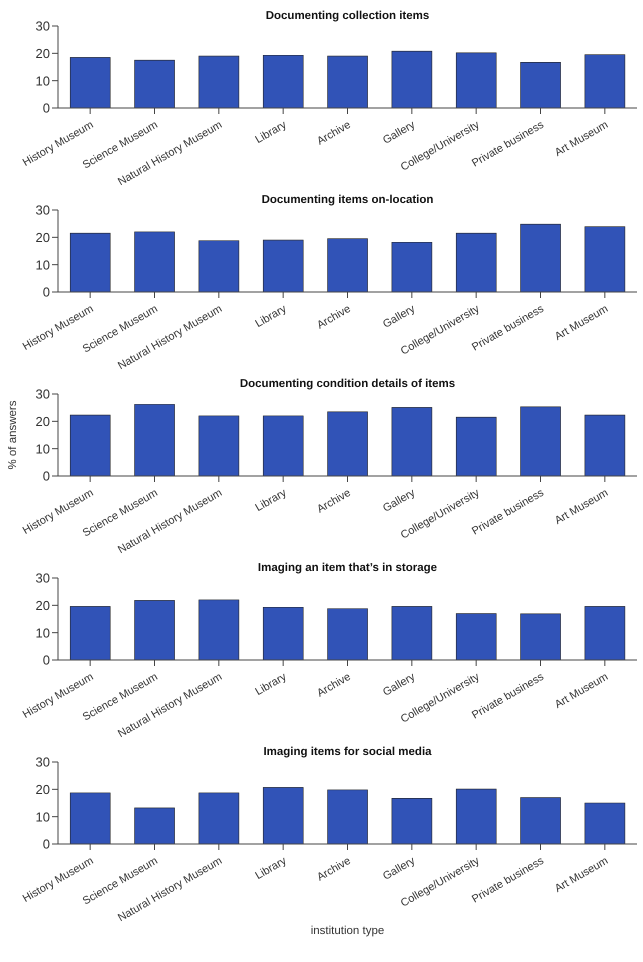  I want to click on chart-title: Documenting condition details of items, so click(347, 384).